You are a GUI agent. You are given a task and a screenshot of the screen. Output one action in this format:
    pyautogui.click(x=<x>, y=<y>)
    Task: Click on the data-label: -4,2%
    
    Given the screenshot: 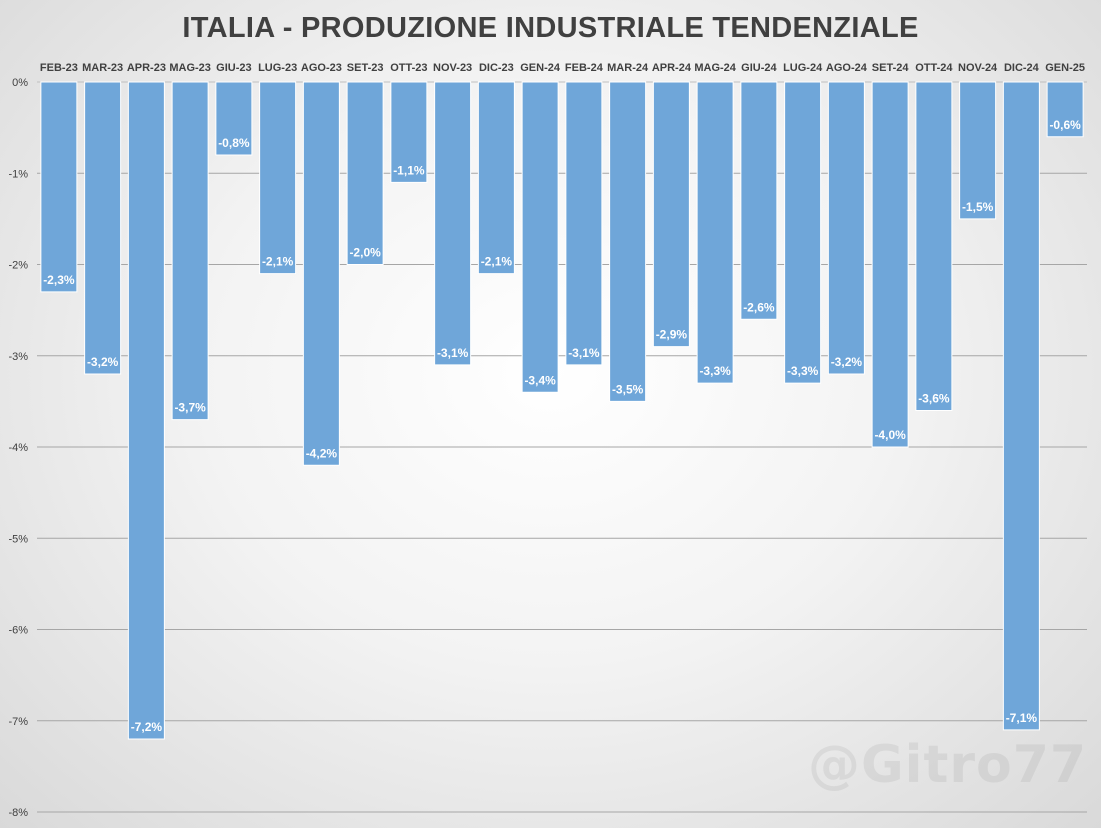 What is the action you would take?
    pyautogui.click(x=322, y=453)
    